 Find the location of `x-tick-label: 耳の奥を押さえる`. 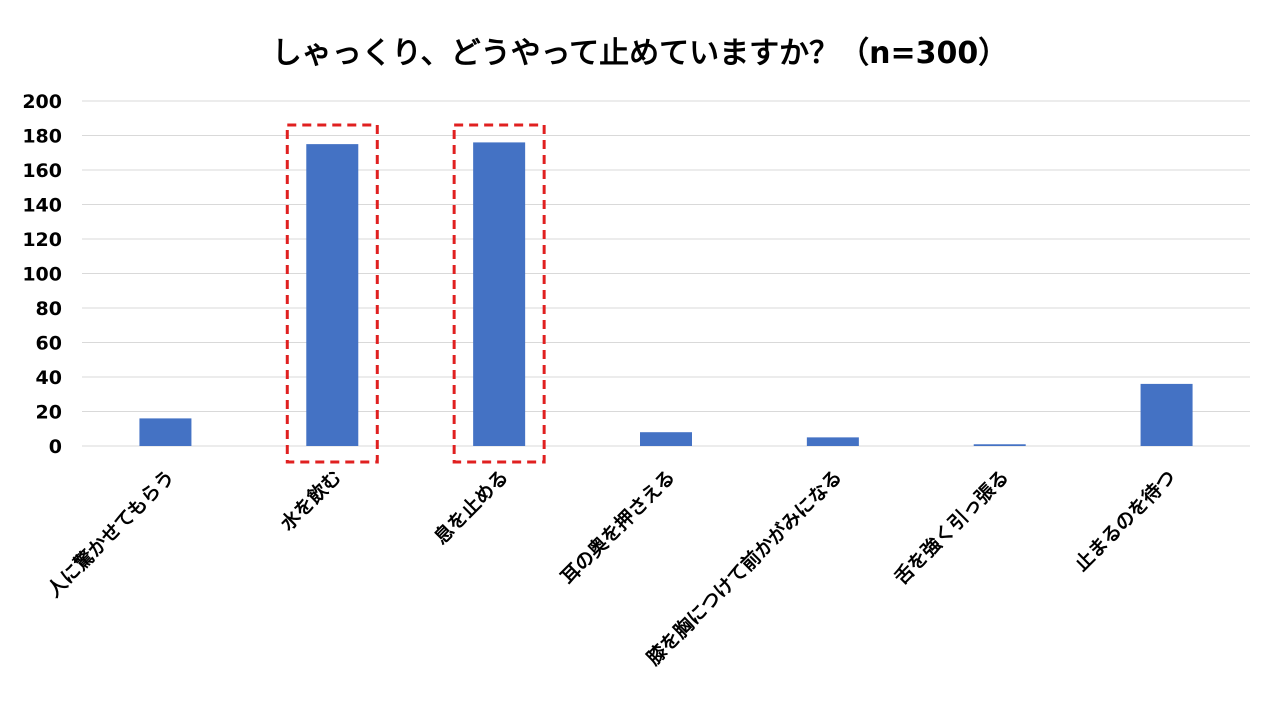

x-tick-label: 耳の奥を押さえる is located at coordinates (617, 526).